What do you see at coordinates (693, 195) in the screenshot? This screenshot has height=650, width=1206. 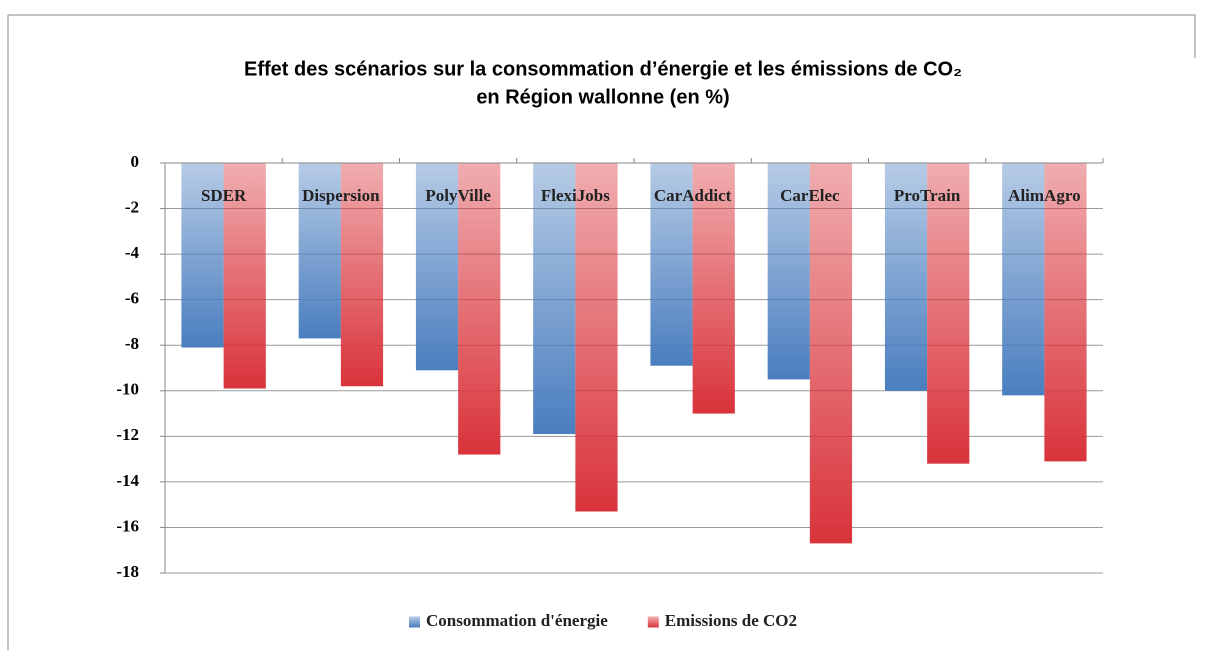 I see `x-tick-label: CarAddict` at bounding box center [693, 195].